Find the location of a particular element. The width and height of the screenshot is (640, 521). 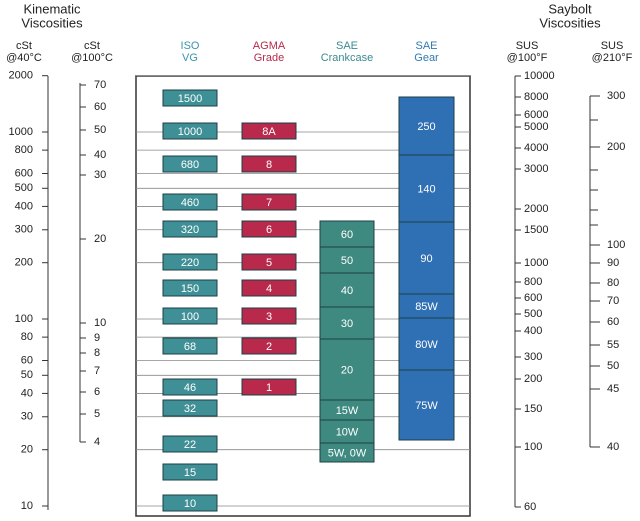

column-header: Gear is located at coordinates (426, 58).